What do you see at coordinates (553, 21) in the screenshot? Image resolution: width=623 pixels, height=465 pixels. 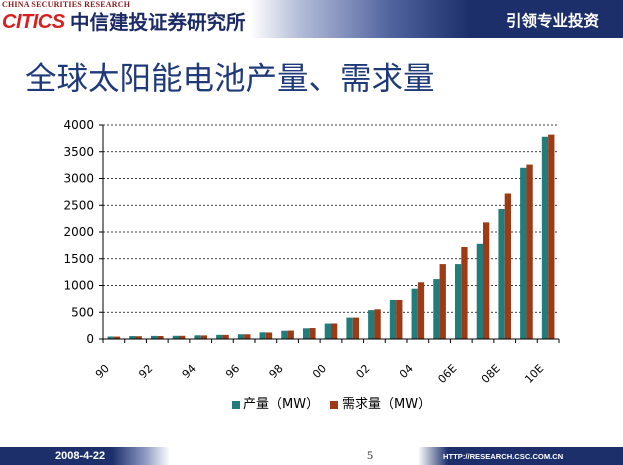 I see `header-slogan: 引领专业投资` at bounding box center [553, 21].